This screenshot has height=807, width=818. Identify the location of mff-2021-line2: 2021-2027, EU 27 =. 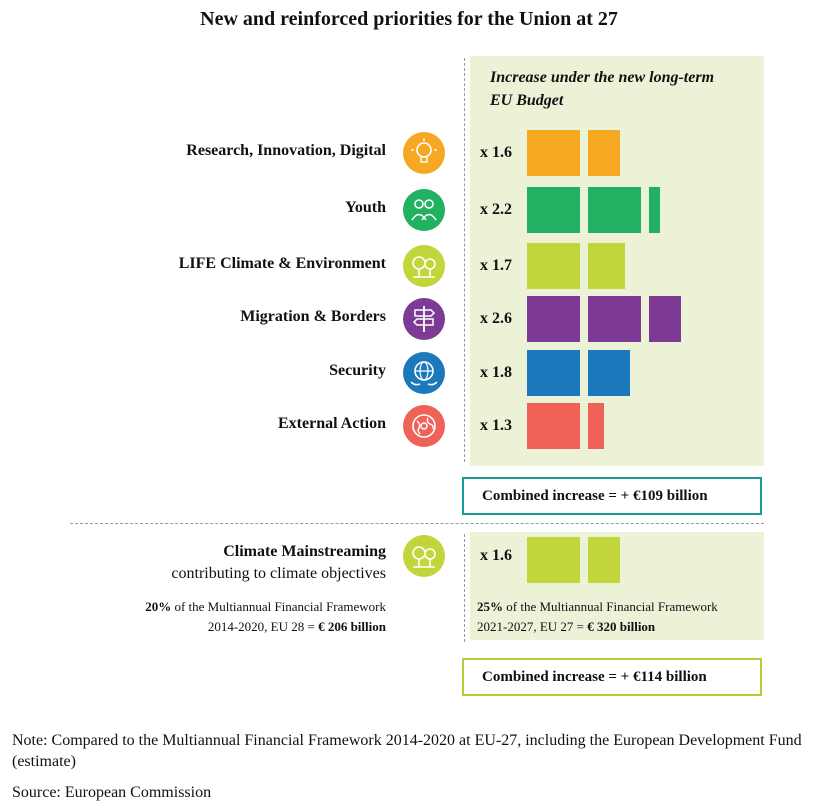
(532, 626).